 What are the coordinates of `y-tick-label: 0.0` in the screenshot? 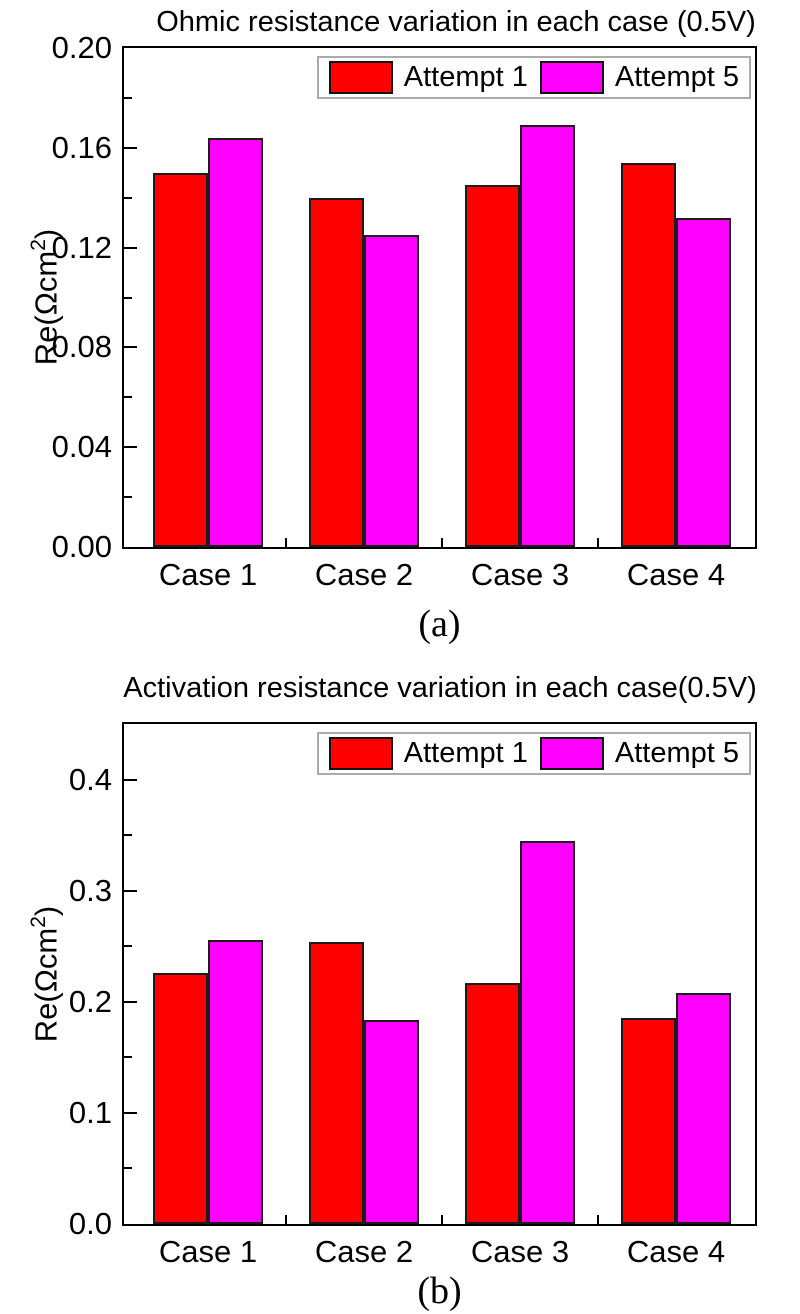 It's located at (90, 1223).